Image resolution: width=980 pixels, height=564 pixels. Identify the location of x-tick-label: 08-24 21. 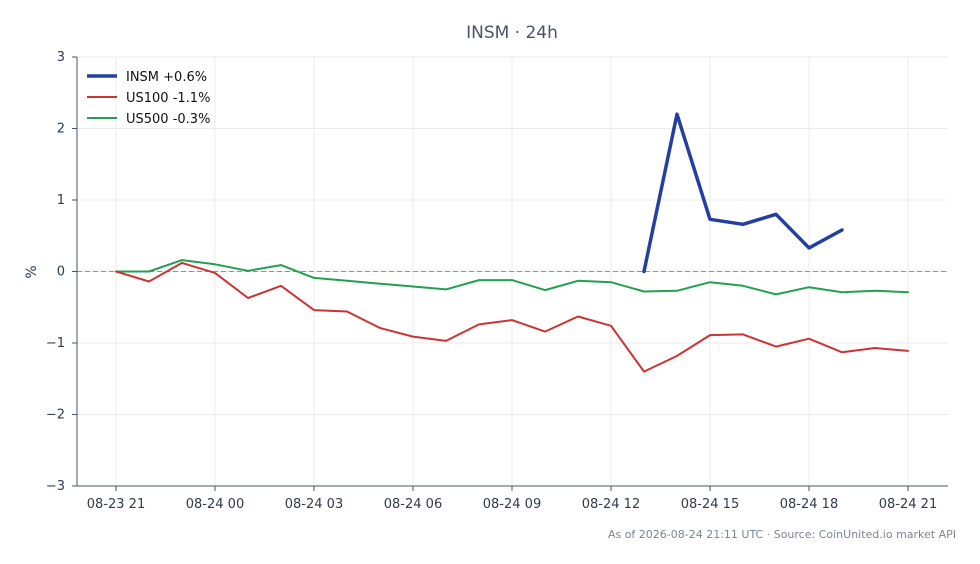
(908, 504).